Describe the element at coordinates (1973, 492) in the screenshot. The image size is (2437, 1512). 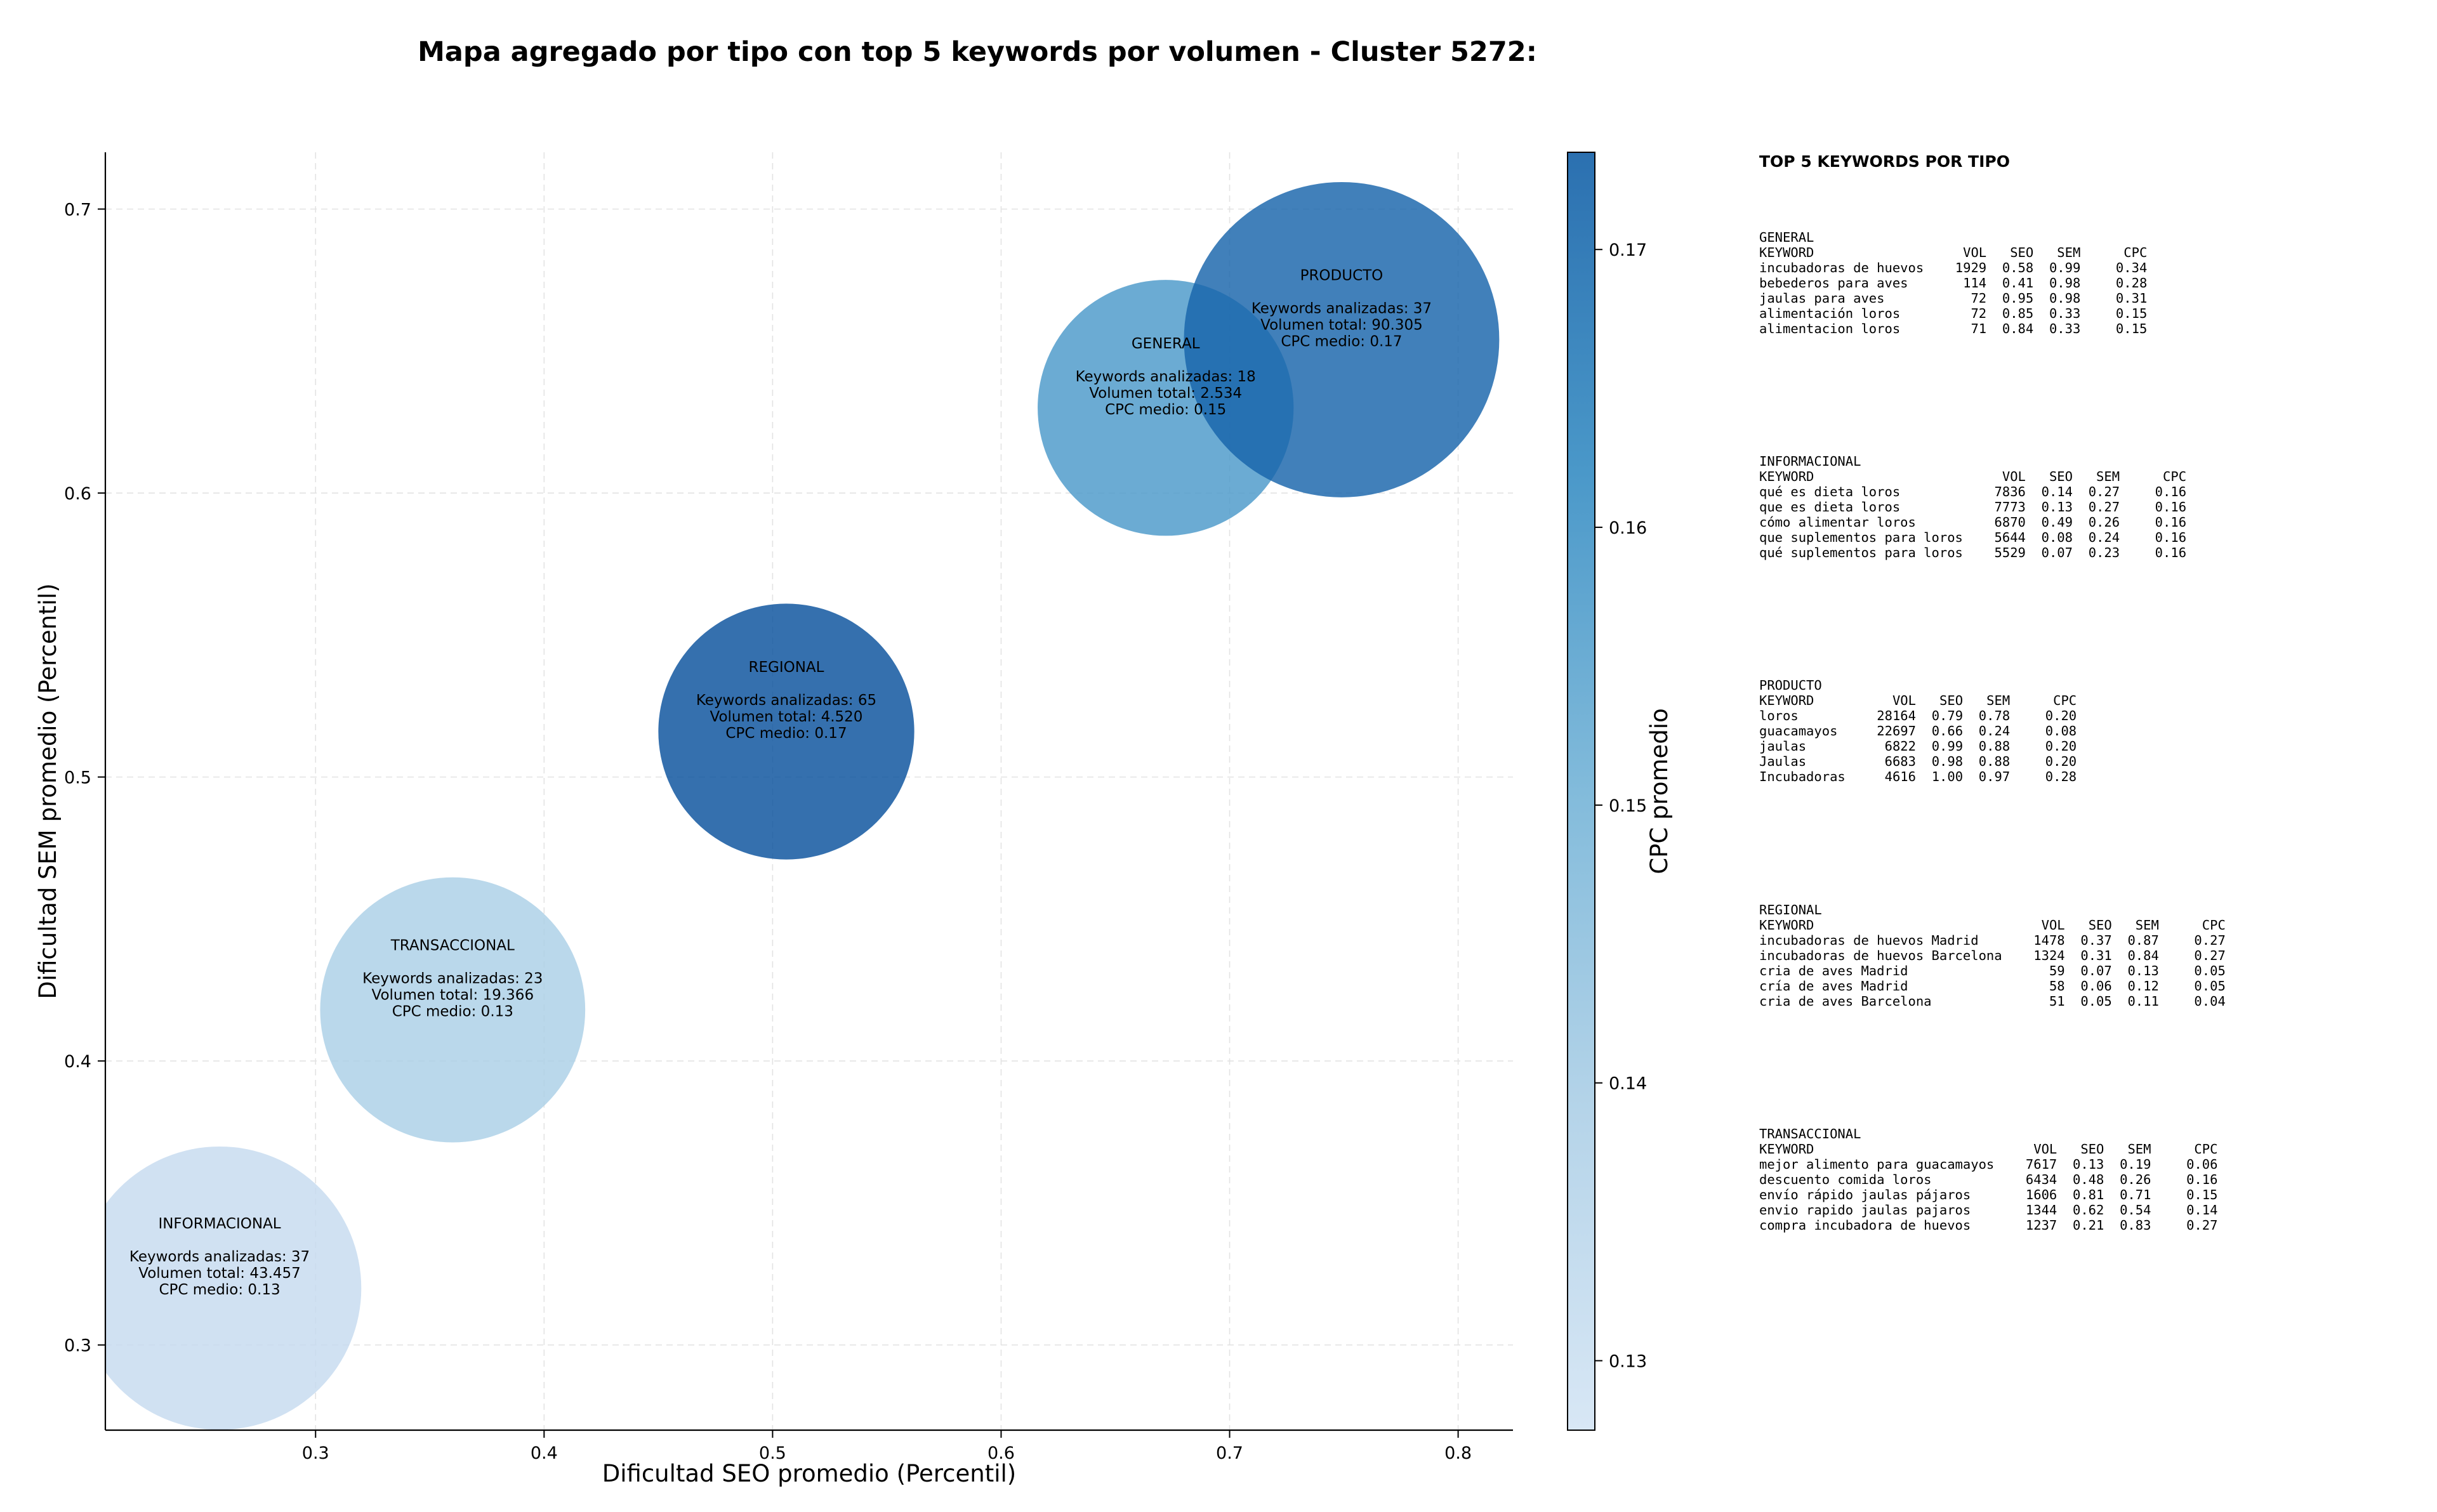
I see `keyword-row: qué es dieta loros 7836 0.14 0.27 0.16` at that location.